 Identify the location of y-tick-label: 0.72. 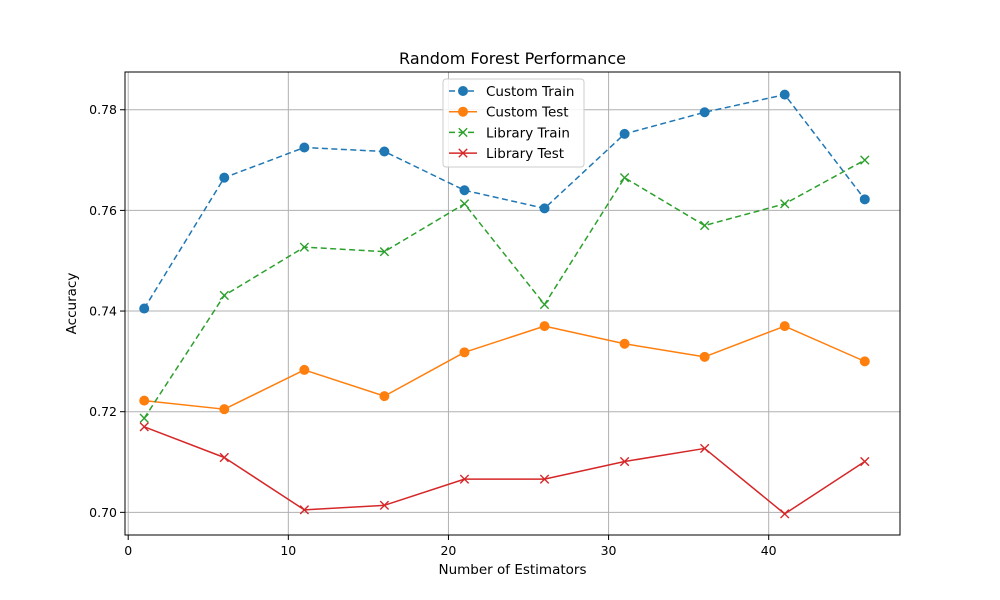
(103, 411).